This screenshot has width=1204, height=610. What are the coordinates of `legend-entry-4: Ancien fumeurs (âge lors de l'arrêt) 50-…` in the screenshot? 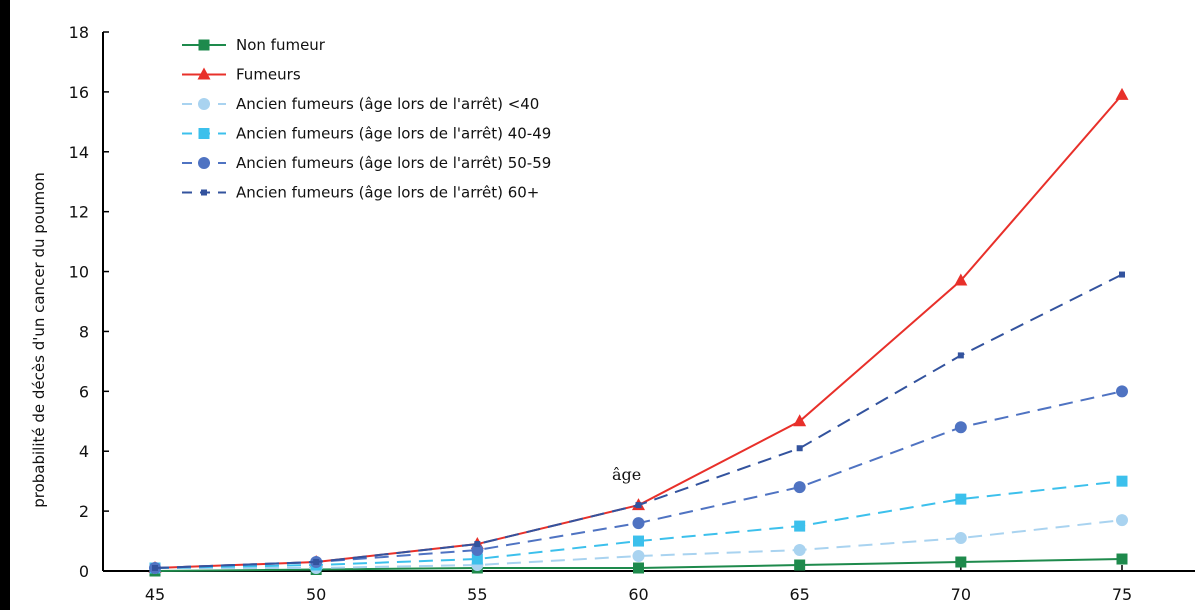 It's located at (366, 163).